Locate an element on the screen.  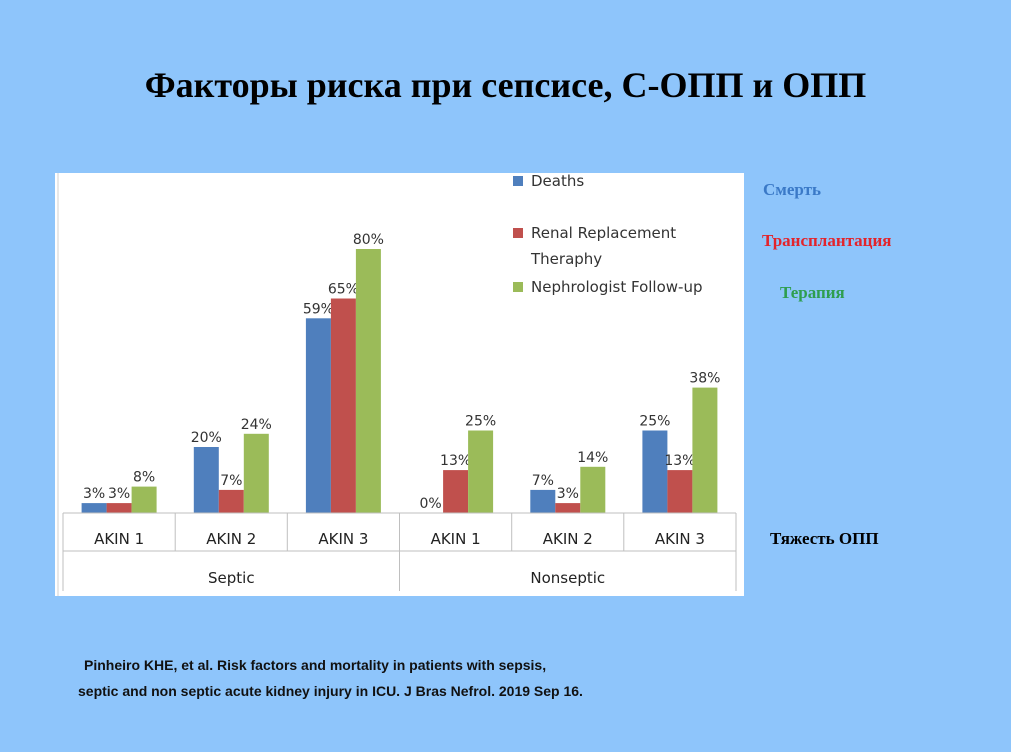
data-label: 20% is located at coordinates (206, 438).